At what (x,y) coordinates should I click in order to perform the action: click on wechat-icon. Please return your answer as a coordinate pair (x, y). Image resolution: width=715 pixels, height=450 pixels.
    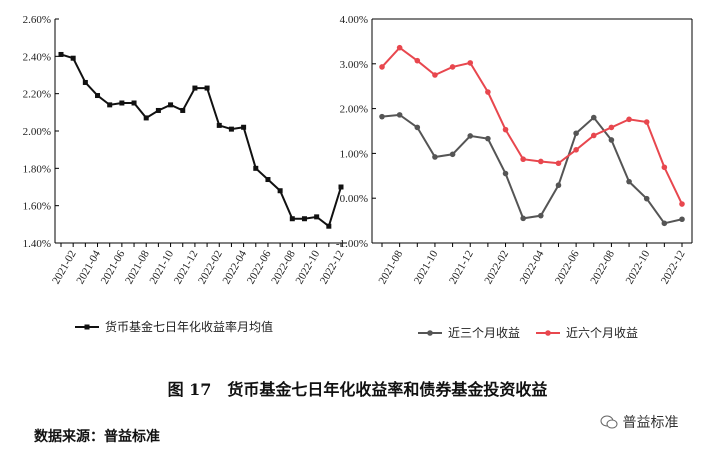
    Looking at the image, I should click on (609, 422).